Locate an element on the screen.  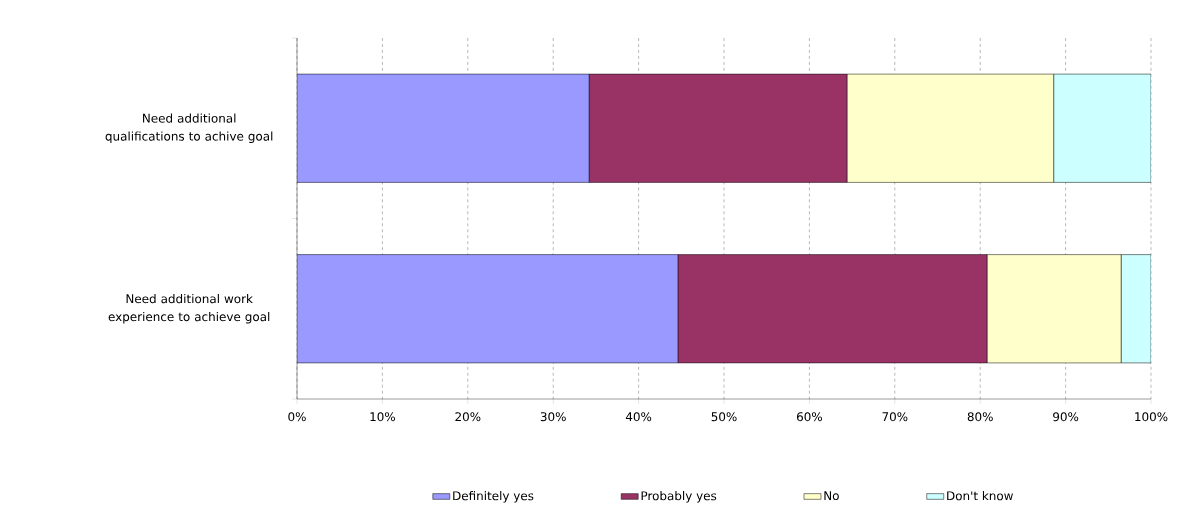
y-tick-label: Need additional work experience to achieve goal is located at coordinates (189, 309).